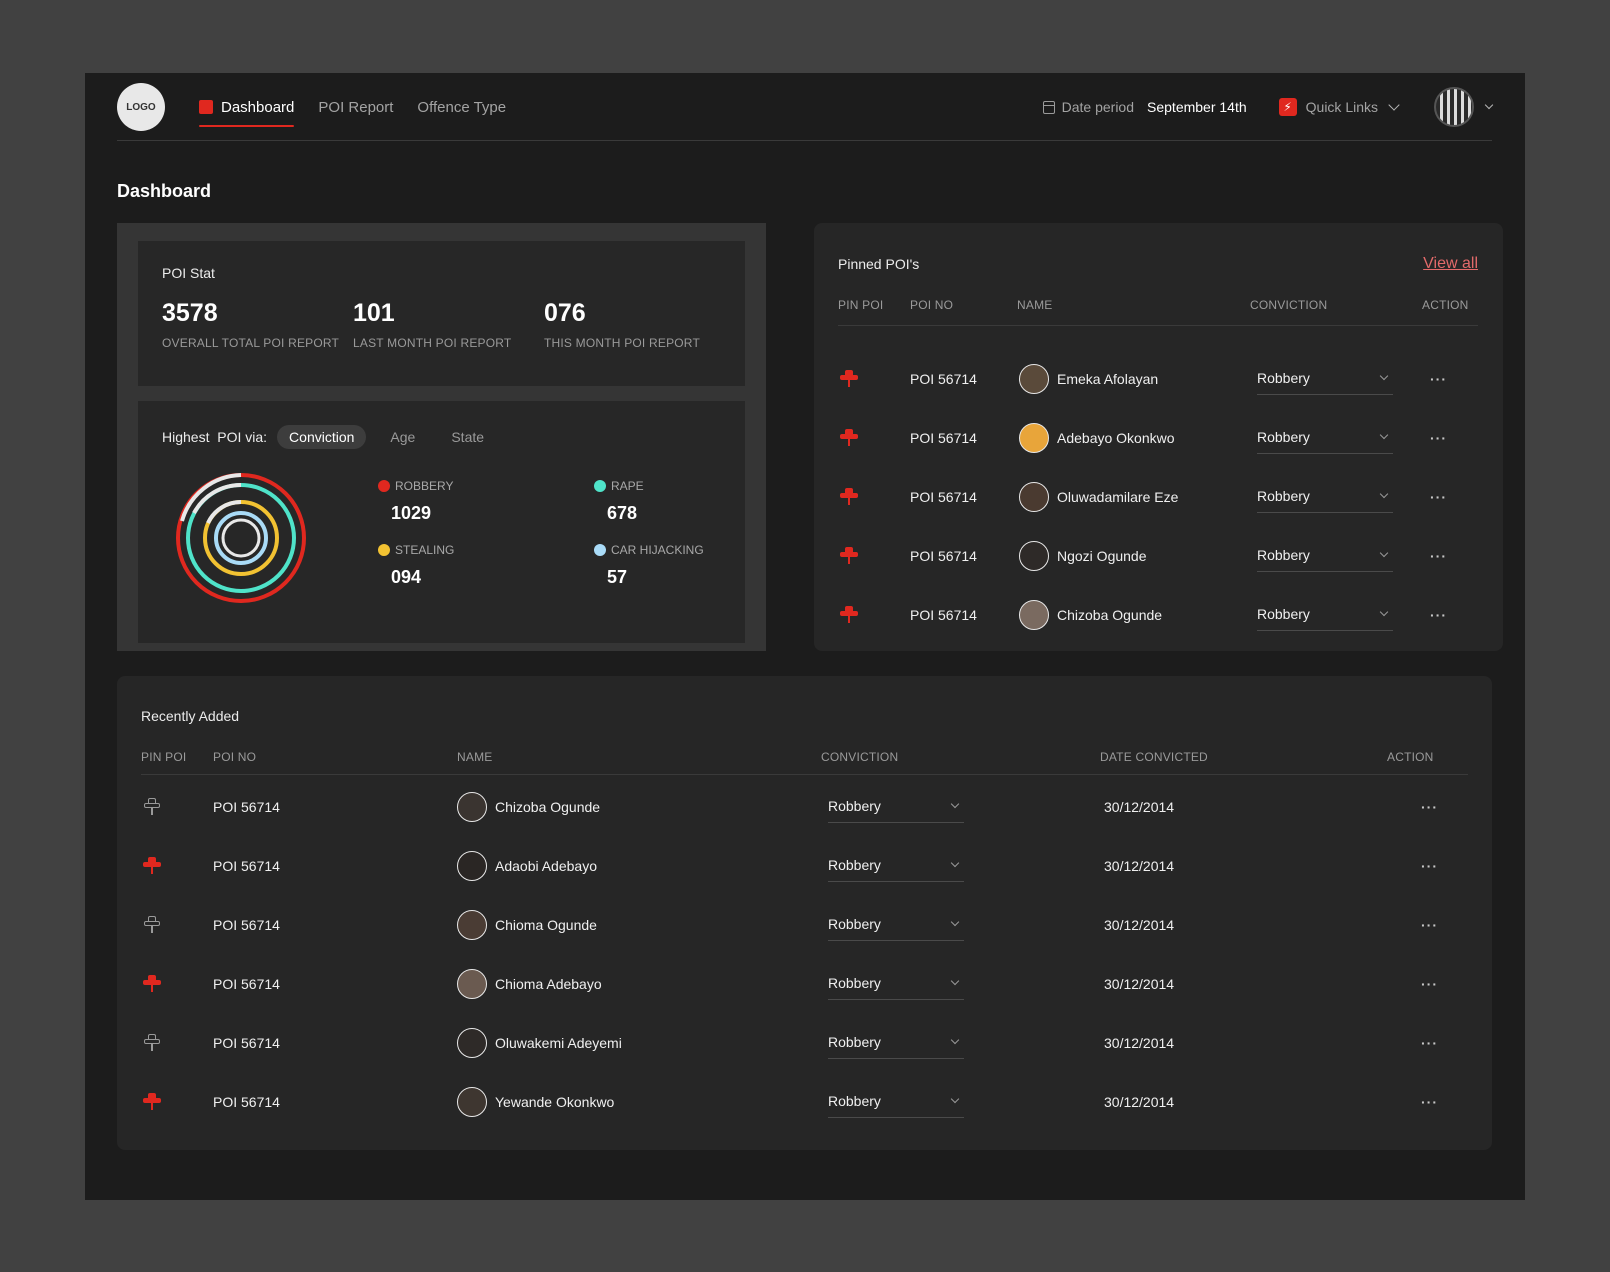 Image resolution: width=1610 pixels, height=1272 pixels. What do you see at coordinates (622, 324) in the screenshot?
I see `stat-this-month: 076 THIS MONTH POI REPORT` at bounding box center [622, 324].